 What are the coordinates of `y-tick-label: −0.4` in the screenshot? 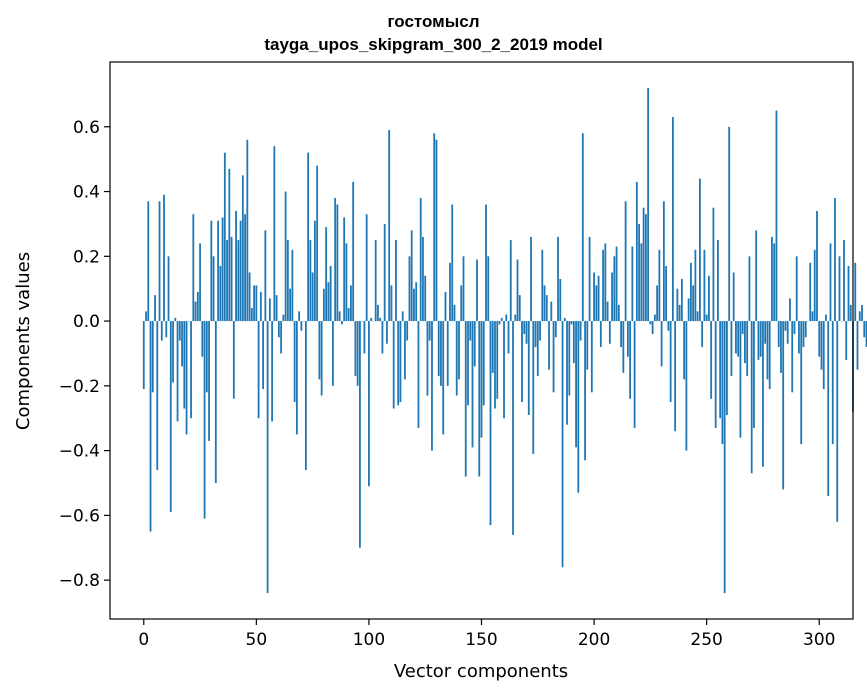 It's located at (79, 452).